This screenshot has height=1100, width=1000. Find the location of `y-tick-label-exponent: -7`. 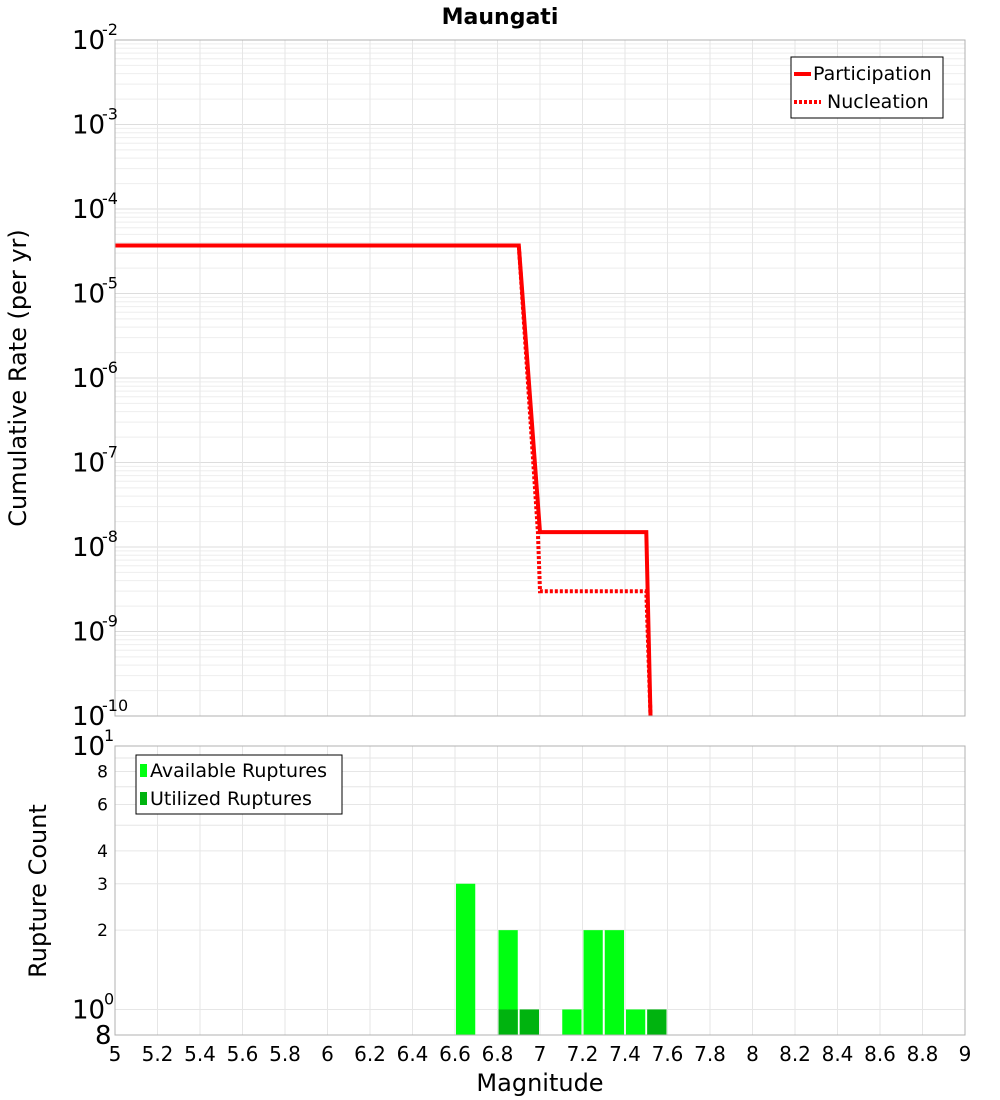

y-tick-label-exponent: -7 is located at coordinates (110, 452).